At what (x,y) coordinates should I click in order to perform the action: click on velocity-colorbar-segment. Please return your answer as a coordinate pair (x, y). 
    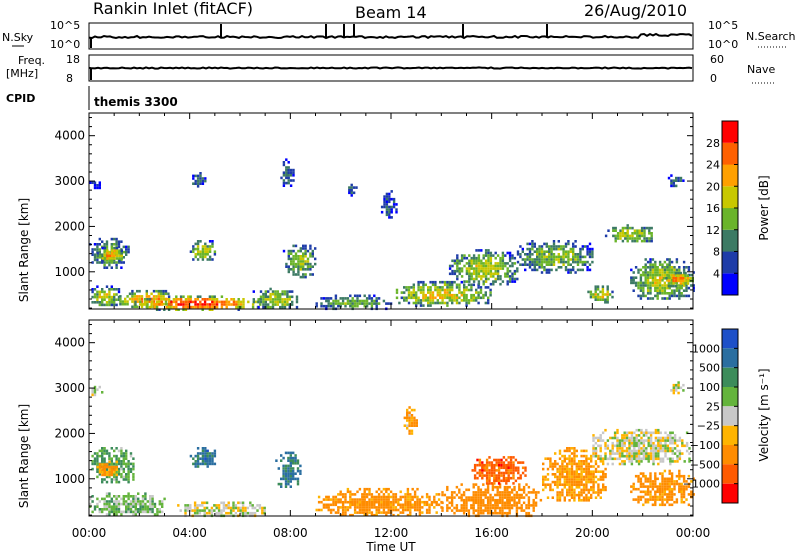
    Looking at the image, I should click on (730, 377).